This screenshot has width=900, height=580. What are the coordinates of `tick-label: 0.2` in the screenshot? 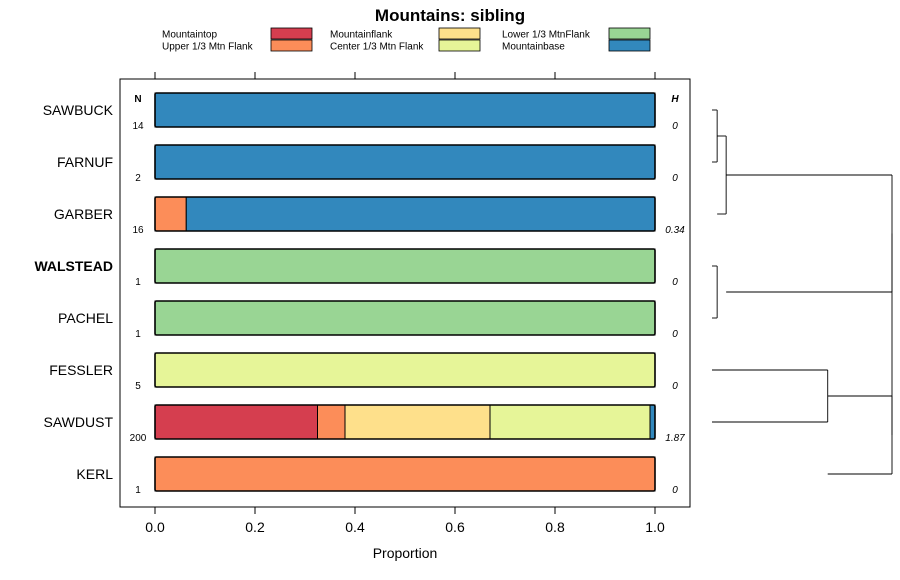 It's located at (255, 527).